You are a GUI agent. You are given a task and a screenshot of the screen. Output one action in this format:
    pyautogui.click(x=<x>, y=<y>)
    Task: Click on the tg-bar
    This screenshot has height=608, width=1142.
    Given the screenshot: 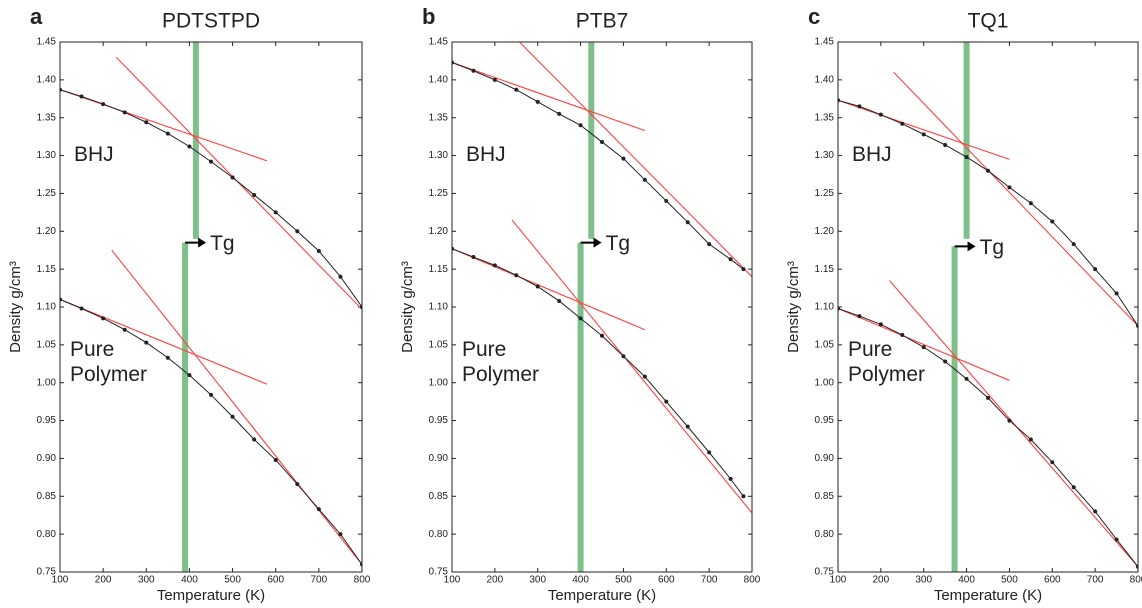 What is the action you would take?
    pyautogui.click(x=185, y=407)
    